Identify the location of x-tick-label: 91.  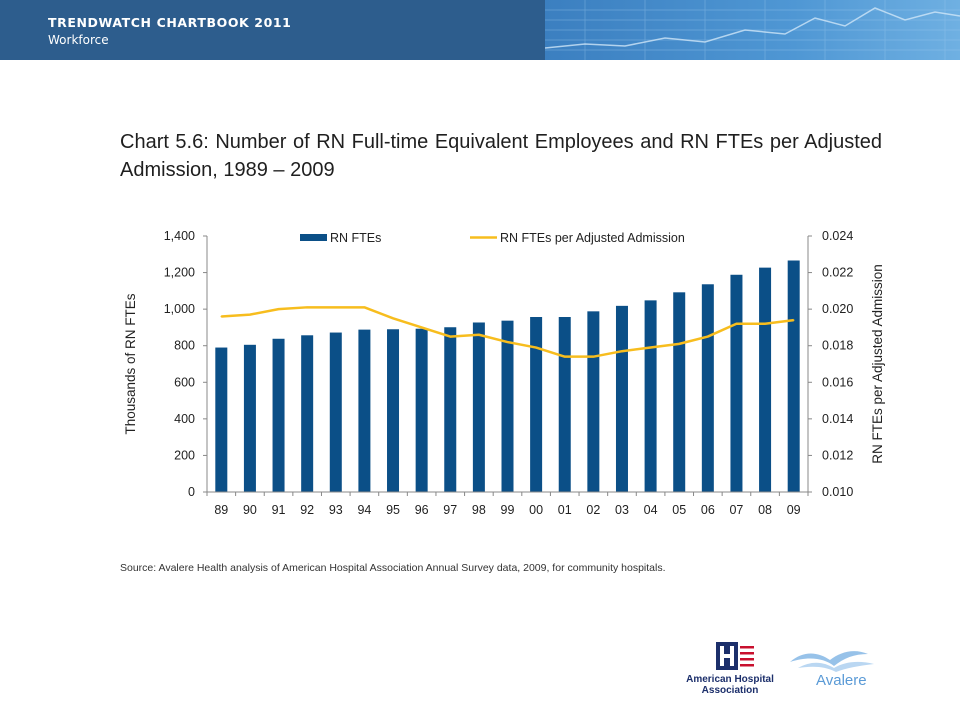
(279, 510).